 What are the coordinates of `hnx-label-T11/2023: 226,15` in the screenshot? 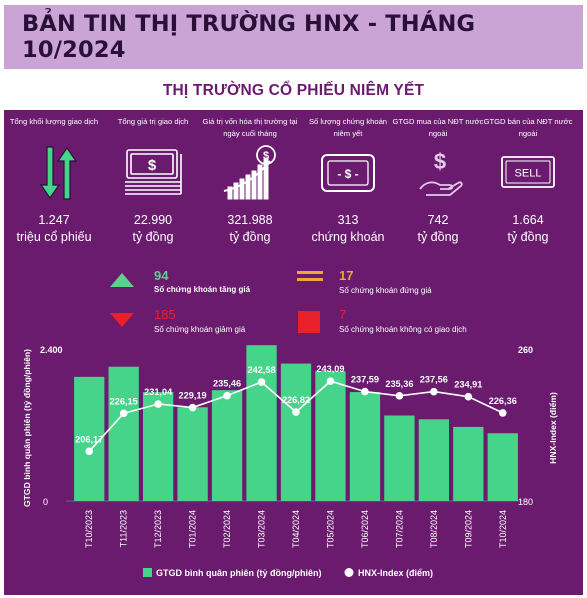 It's located at (124, 401).